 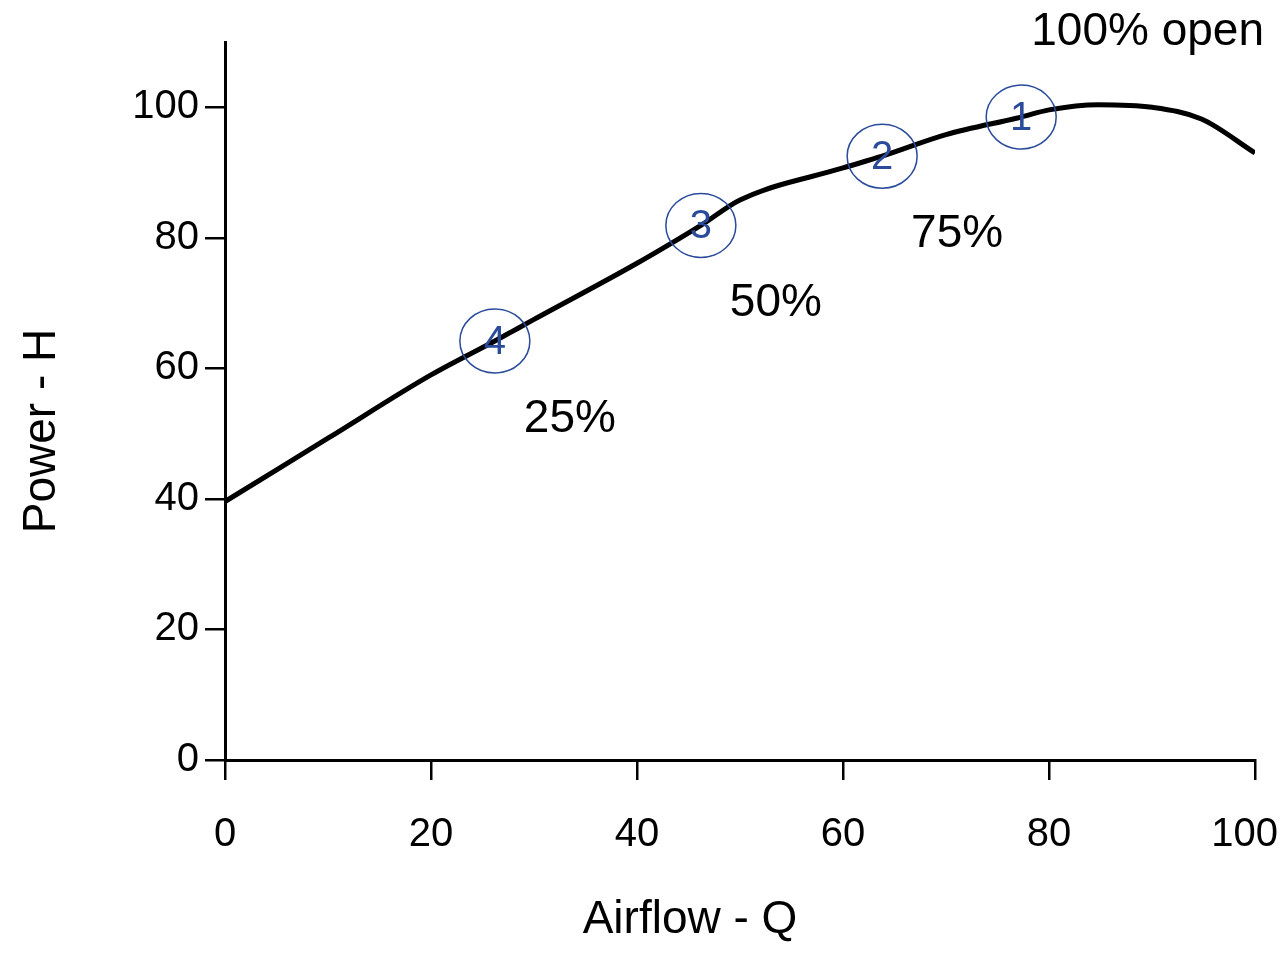 I want to click on x-tick-label: 20, so click(x=431, y=832).